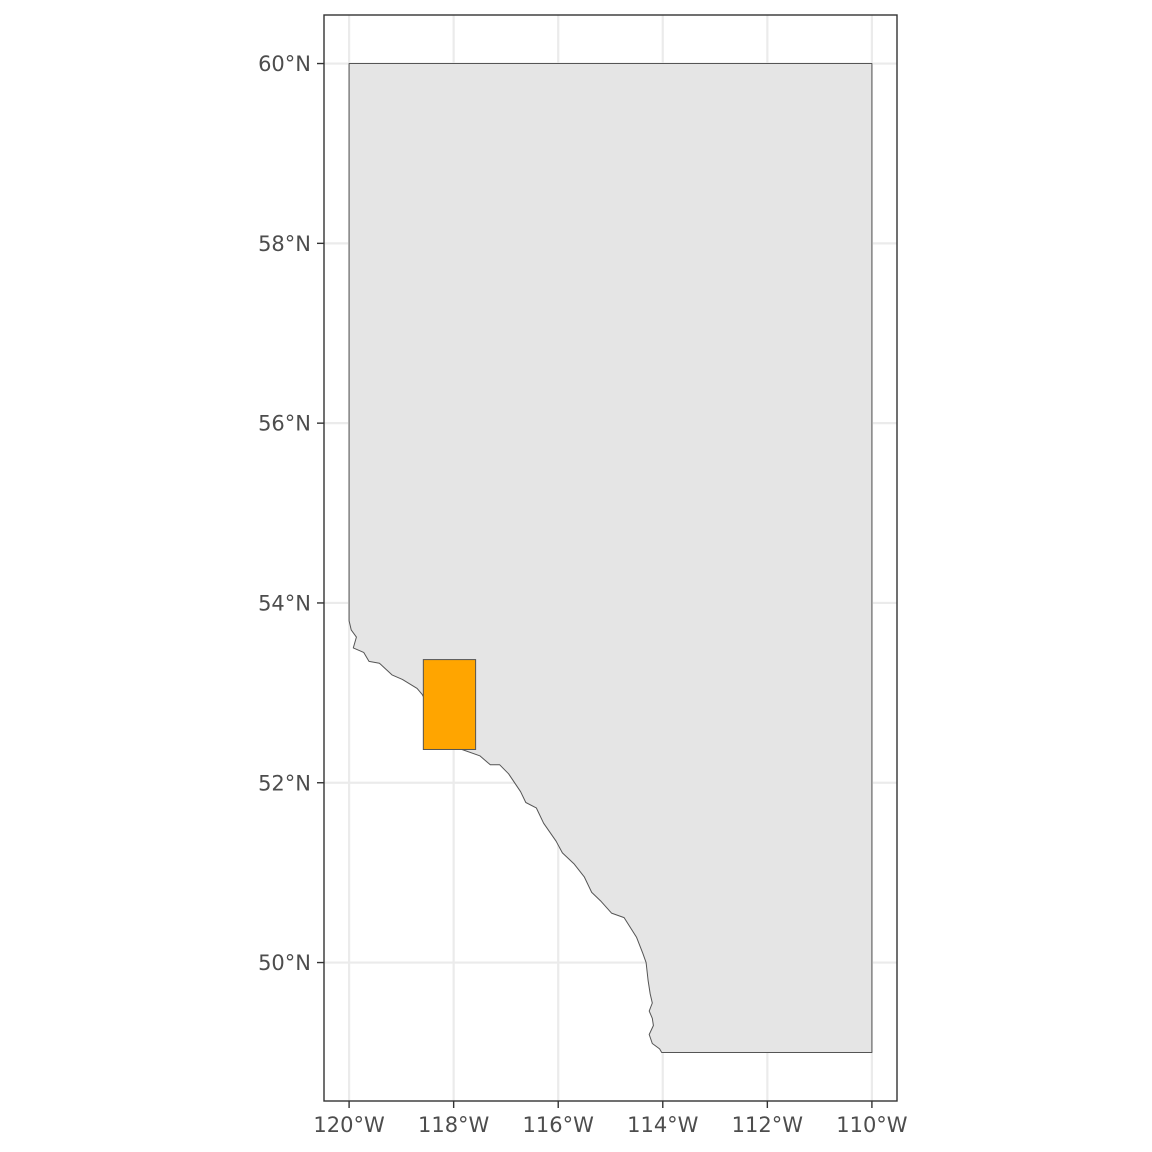 The width and height of the screenshot is (1152, 1152). What do you see at coordinates (454, 1125) in the screenshot?
I see `x-tick-label: 118°W` at bounding box center [454, 1125].